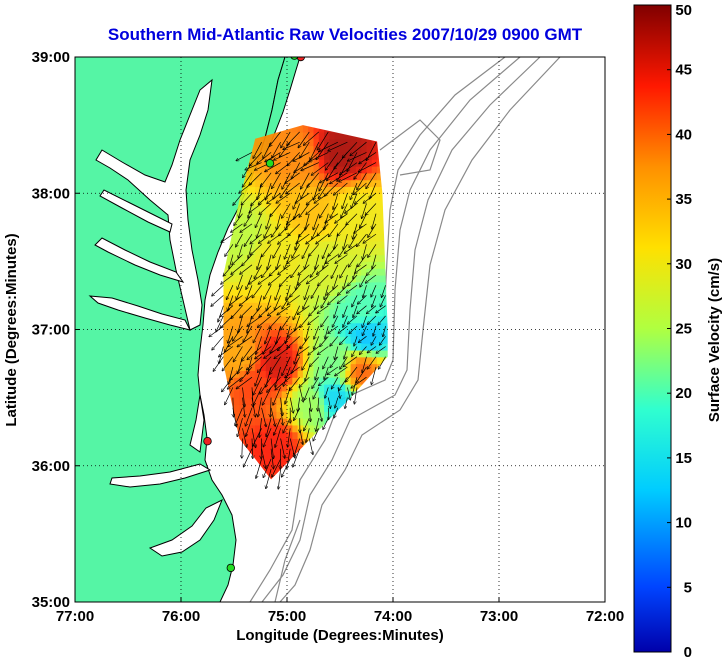 The width and height of the screenshot is (724, 659). Describe the element at coordinates (197, 423) in the screenshot. I see `currituck-inlet` at that location.